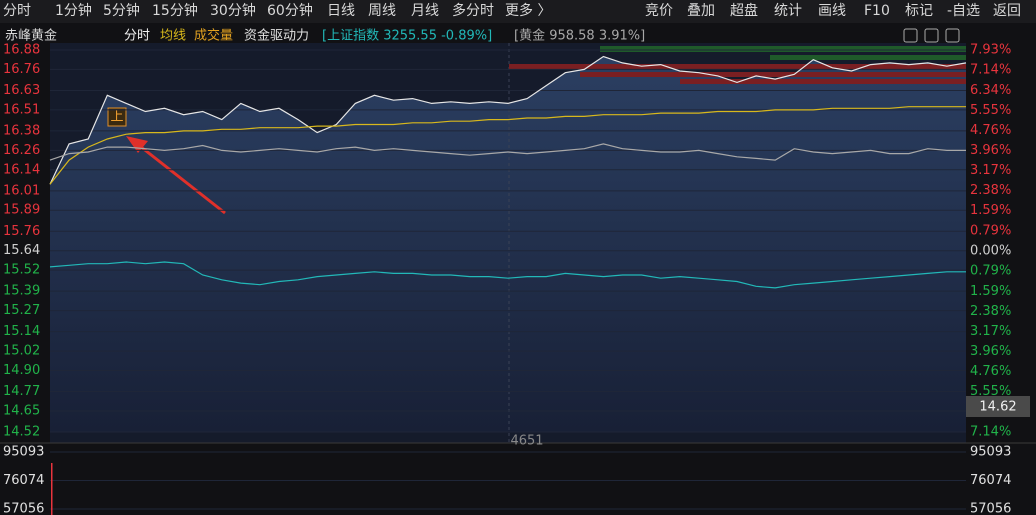 The height and width of the screenshot is (515, 1036). Describe the element at coordinates (233, 10) in the screenshot. I see `toolbar-tab: 30分钟` at that location.